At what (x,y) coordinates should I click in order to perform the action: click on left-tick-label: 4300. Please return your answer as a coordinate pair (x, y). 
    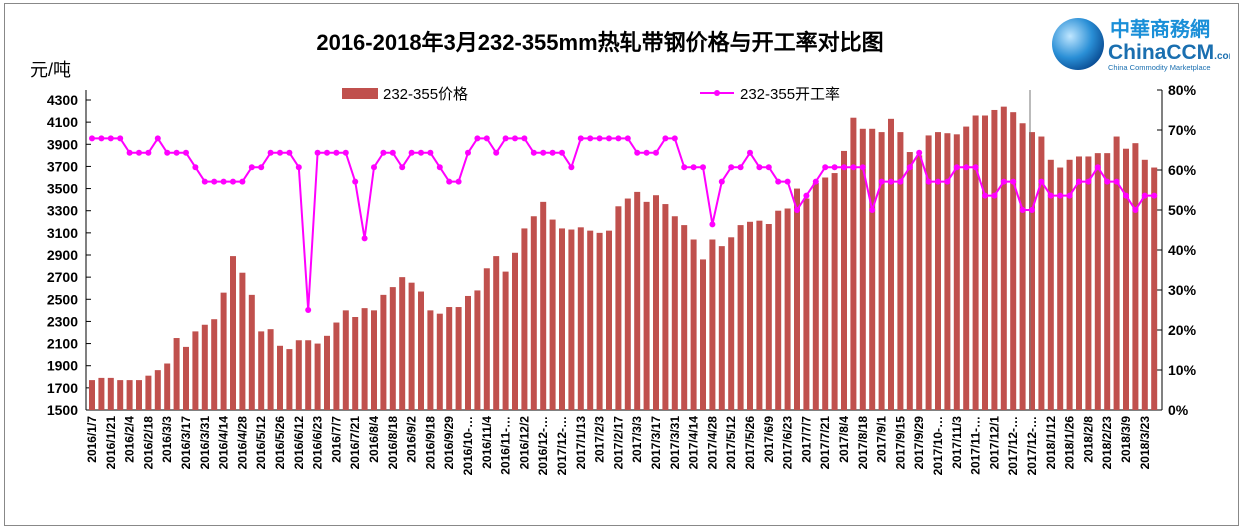
    Looking at the image, I should click on (62, 100).